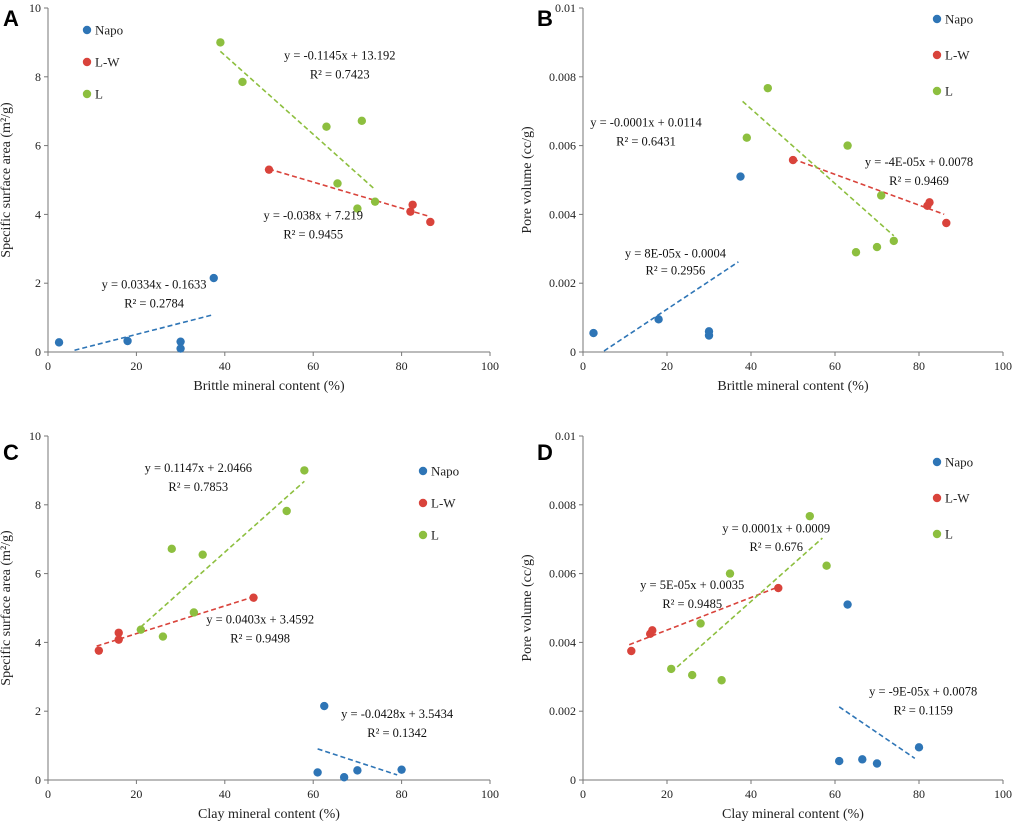 The width and height of the screenshot is (1024, 829). What do you see at coordinates (562, 77) in the screenshot?
I see `y-tick-label: 0.008` at bounding box center [562, 77].